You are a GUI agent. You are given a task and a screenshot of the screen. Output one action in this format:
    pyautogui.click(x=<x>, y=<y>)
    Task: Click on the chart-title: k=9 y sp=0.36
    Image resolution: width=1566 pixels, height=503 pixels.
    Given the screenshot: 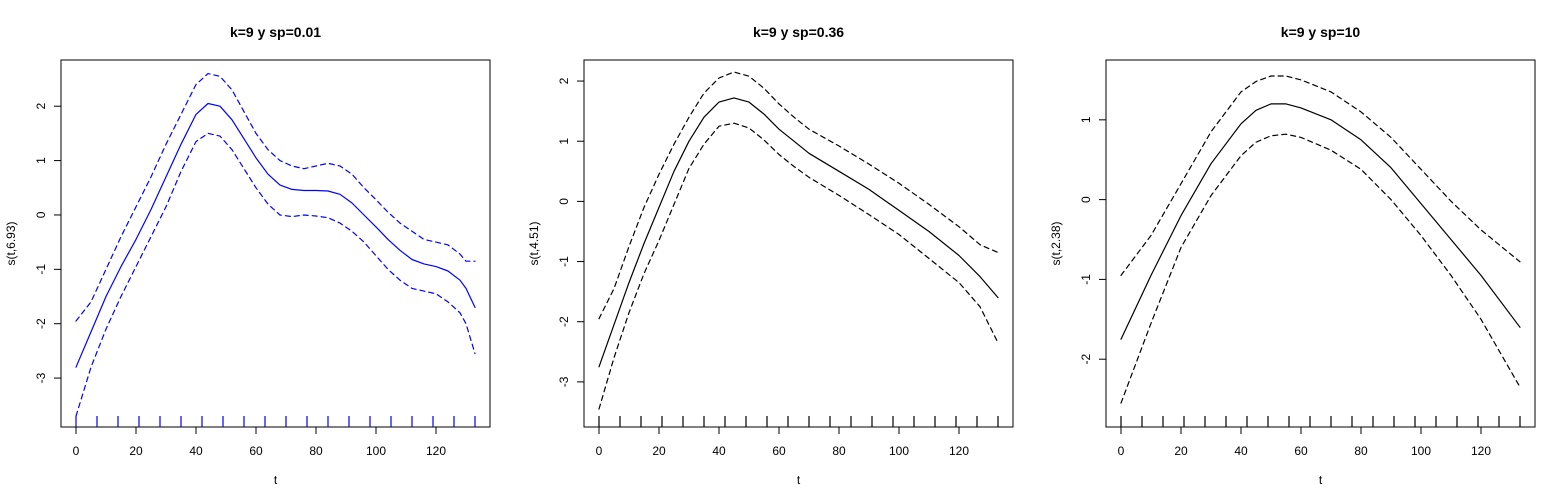 What is the action you would take?
    pyautogui.click(x=798, y=32)
    